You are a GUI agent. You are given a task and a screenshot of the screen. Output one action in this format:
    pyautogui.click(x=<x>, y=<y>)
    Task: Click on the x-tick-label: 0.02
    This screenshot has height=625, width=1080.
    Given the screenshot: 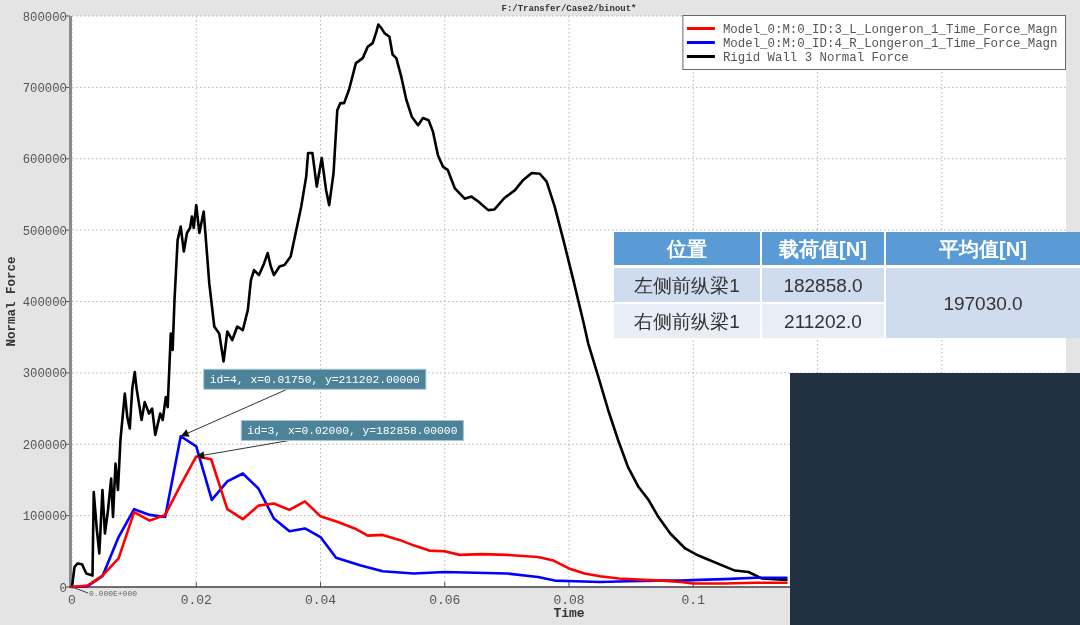 What is the action you would take?
    pyautogui.click(x=196, y=600)
    